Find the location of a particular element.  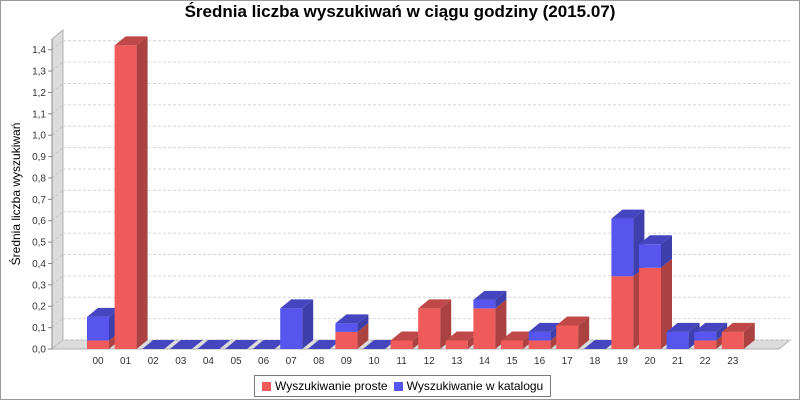

y-tick-label: 0,9 is located at coordinates (39, 157).